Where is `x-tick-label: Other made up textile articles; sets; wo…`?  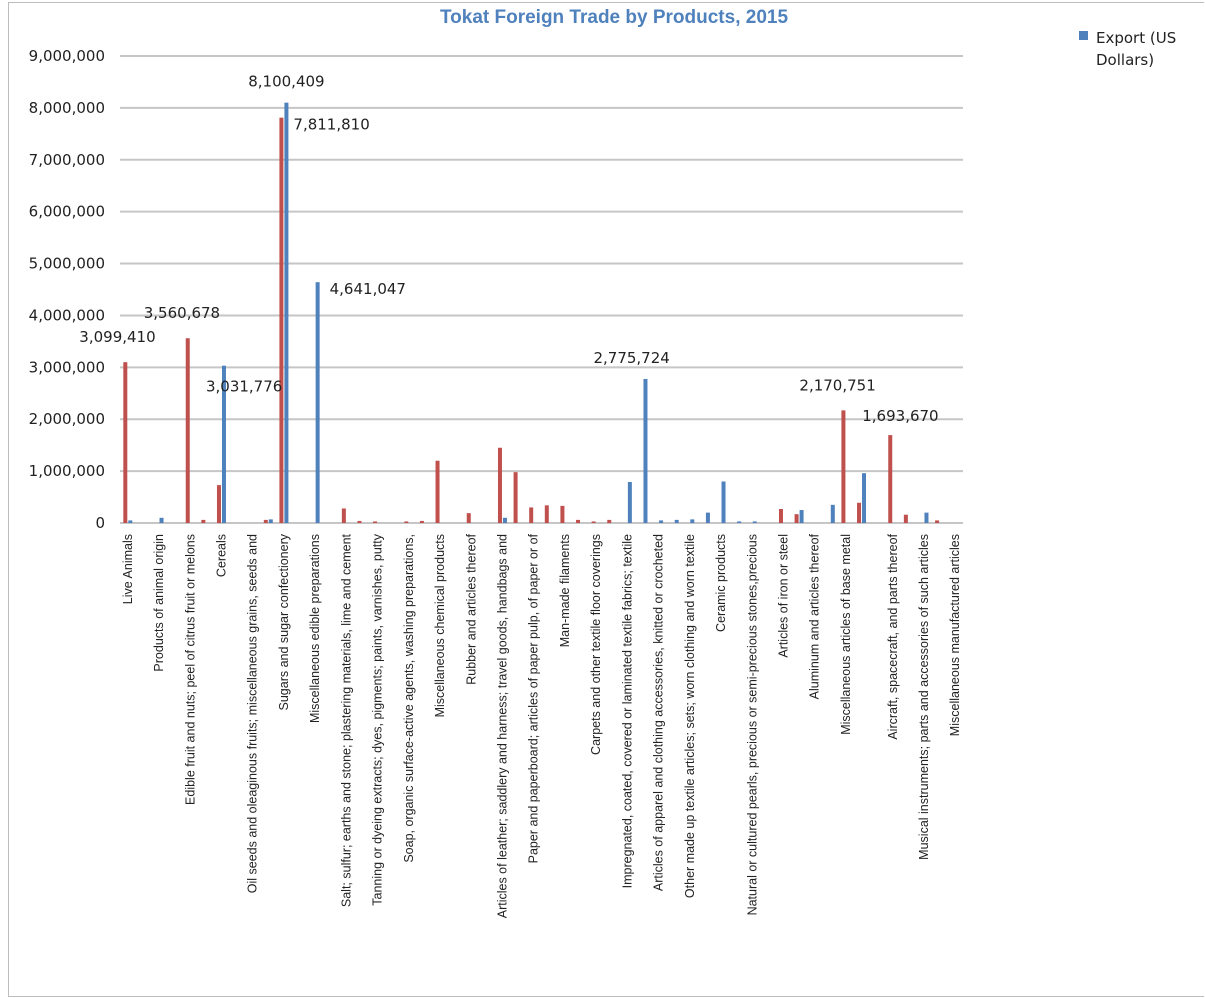
x-tick-label: Other made up textile articles; sets; wo… is located at coordinates (690, 716).